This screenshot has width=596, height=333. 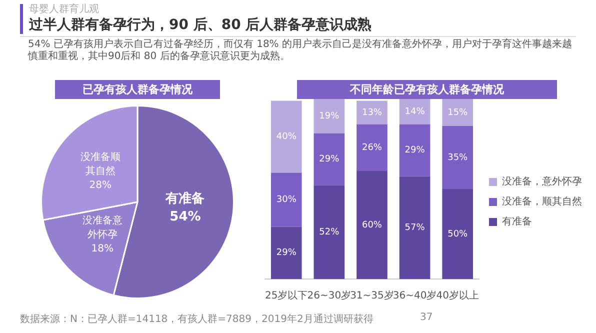 I want to click on text: 37, so click(x=426, y=317).